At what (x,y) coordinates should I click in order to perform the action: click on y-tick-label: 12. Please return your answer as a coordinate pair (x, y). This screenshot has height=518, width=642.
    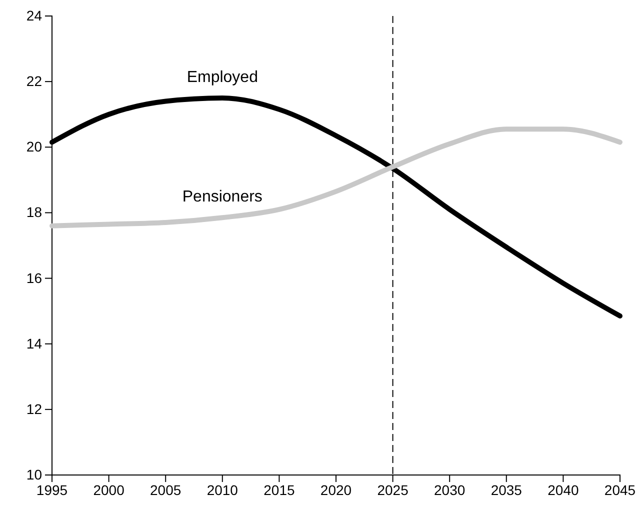
    Looking at the image, I should click on (34, 408).